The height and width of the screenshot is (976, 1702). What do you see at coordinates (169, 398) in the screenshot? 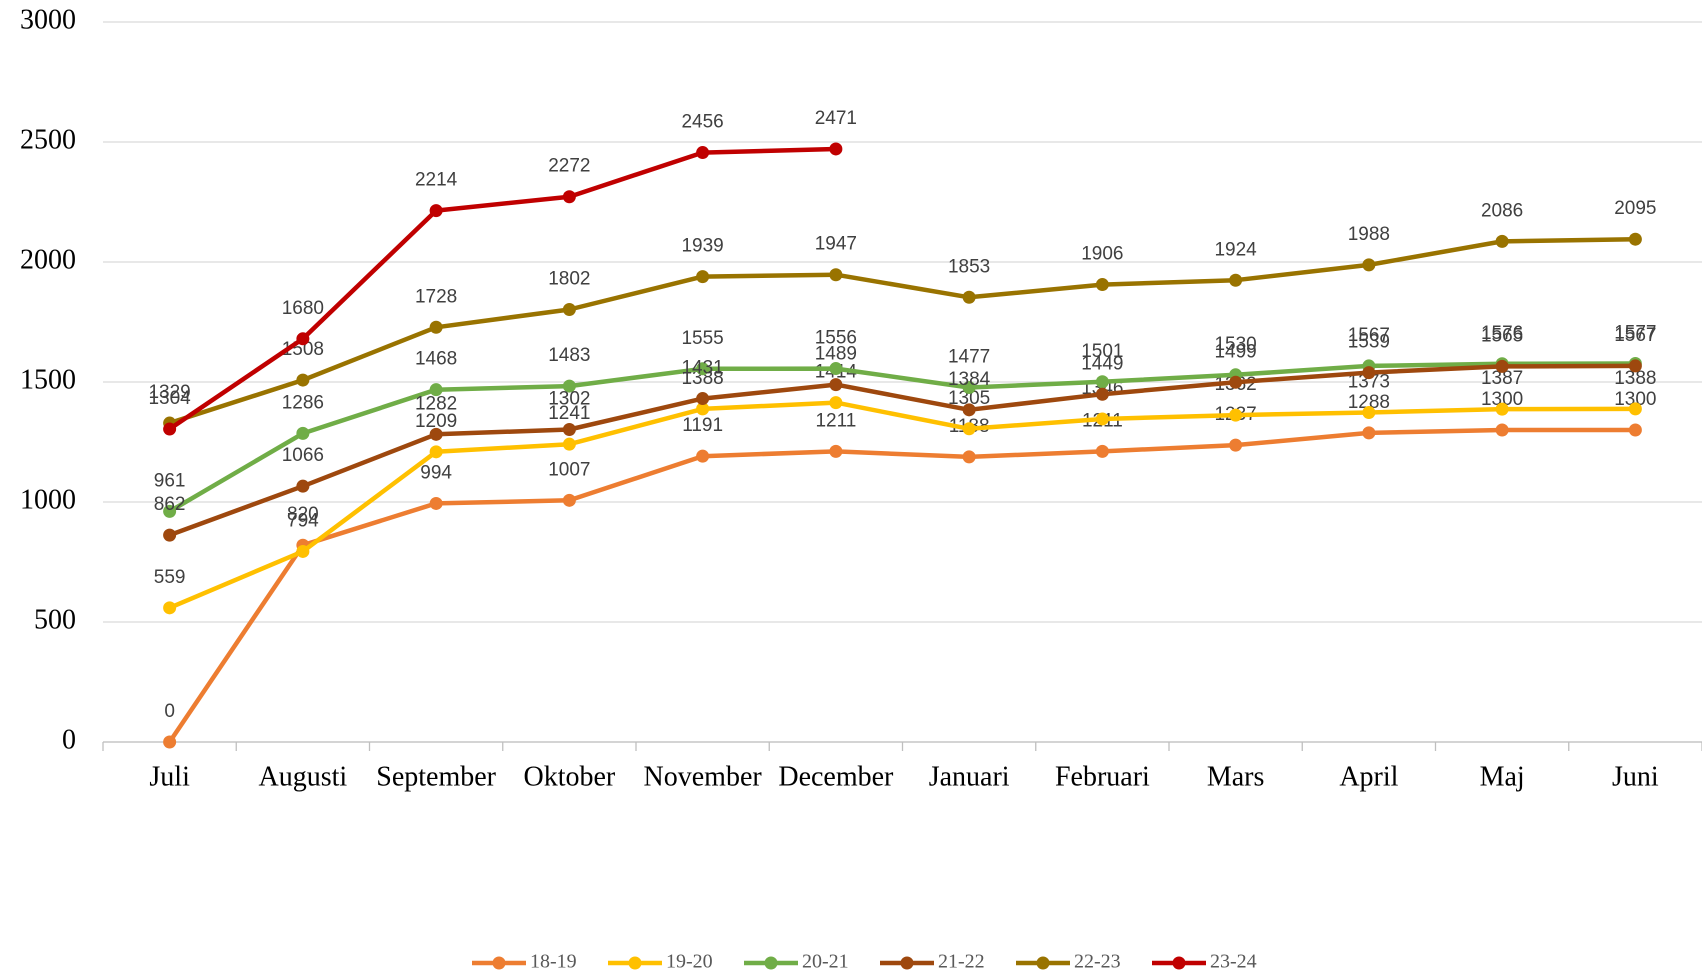
I see `data-label: 1304` at bounding box center [169, 398].